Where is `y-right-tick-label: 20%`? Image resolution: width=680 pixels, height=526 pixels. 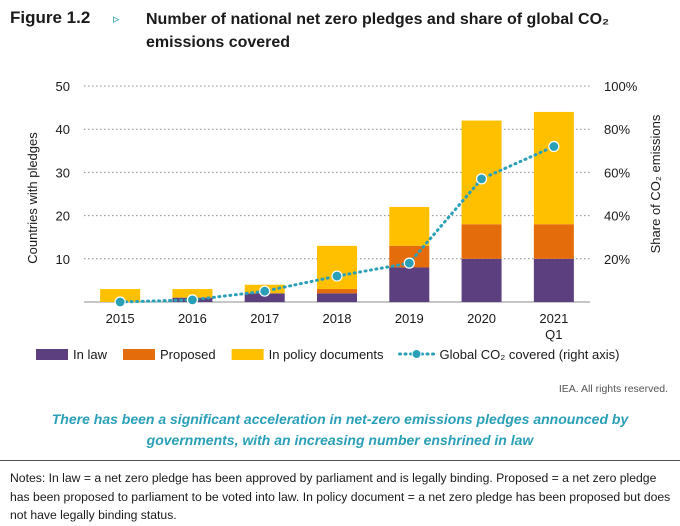 y-right-tick-label: 20% is located at coordinates (617, 259).